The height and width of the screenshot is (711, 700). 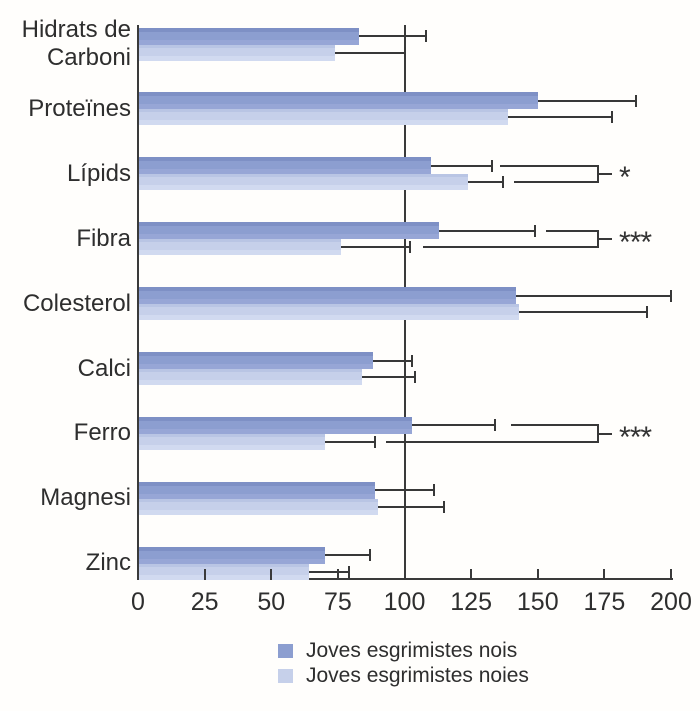 I want to click on error-bar-proteines-nois, so click(x=587, y=100).